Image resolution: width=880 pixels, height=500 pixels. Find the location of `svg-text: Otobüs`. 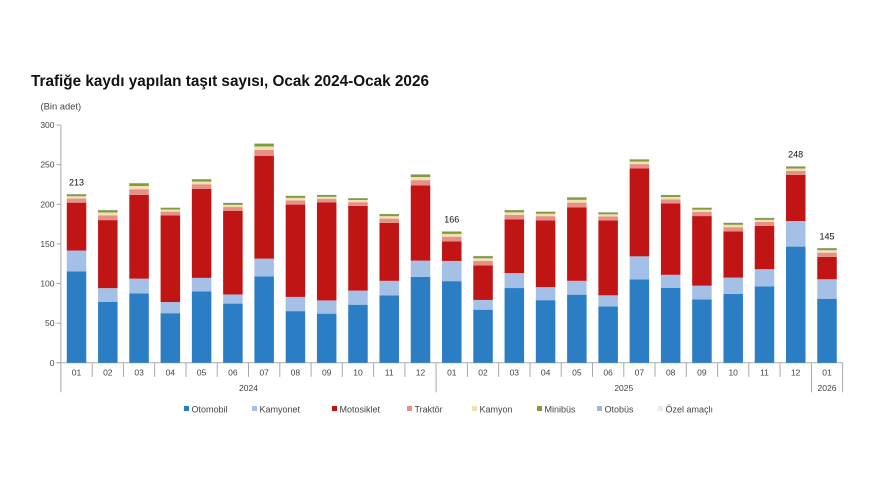

svg-text: Otobüs is located at coordinates (620, 410).